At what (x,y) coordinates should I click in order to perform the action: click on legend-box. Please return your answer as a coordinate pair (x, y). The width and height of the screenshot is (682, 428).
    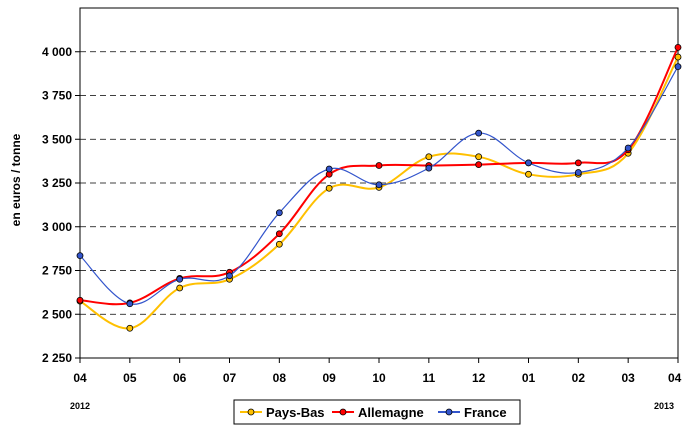
    Looking at the image, I should click on (377, 412).